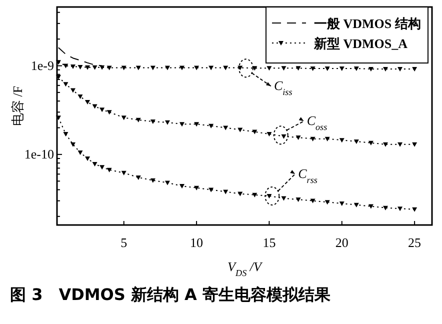  What do you see at coordinates (415, 242) in the screenshot?
I see `x-tick-label: 25` at bounding box center [415, 242].